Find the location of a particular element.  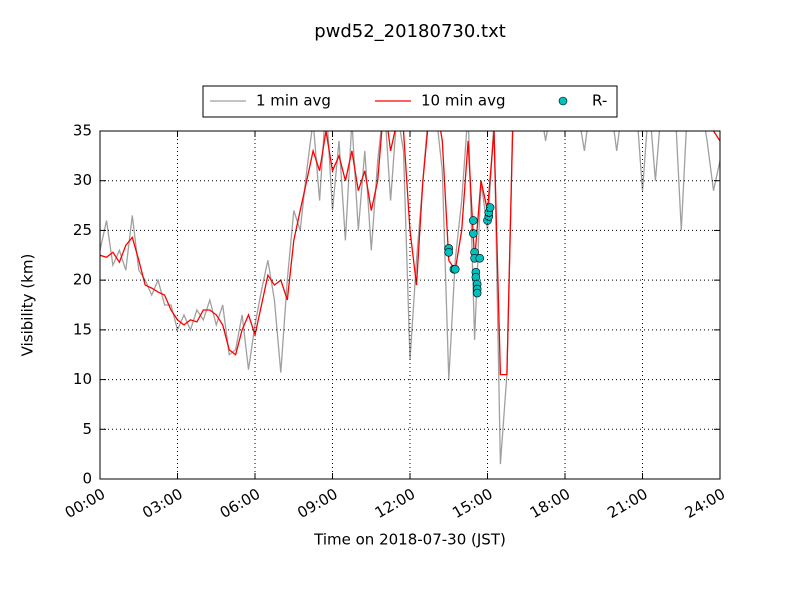

legend-label: 1 min avg is located at coordinates (293, 101).